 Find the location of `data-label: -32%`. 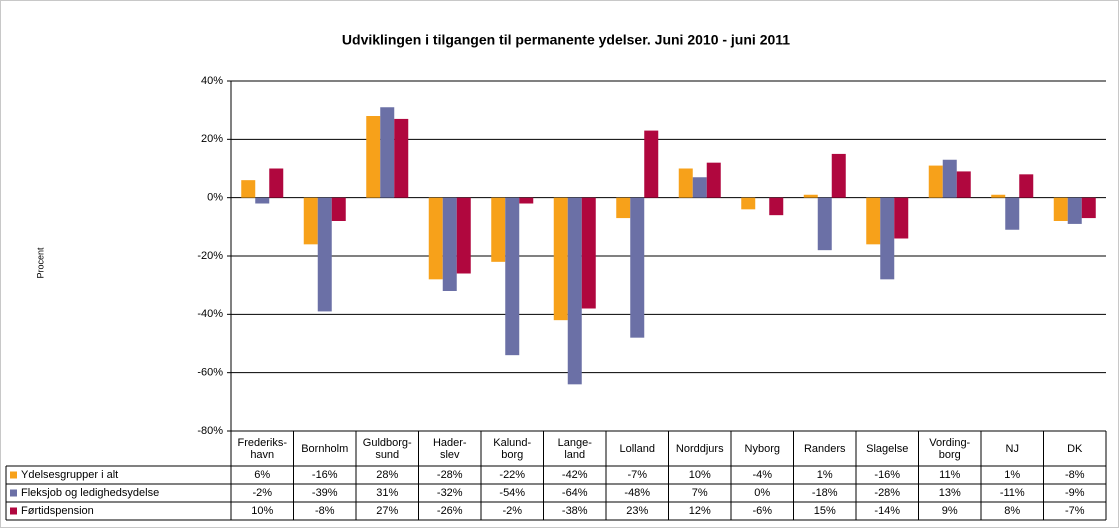

data-label: -32% is located at coordinates (450, 493).